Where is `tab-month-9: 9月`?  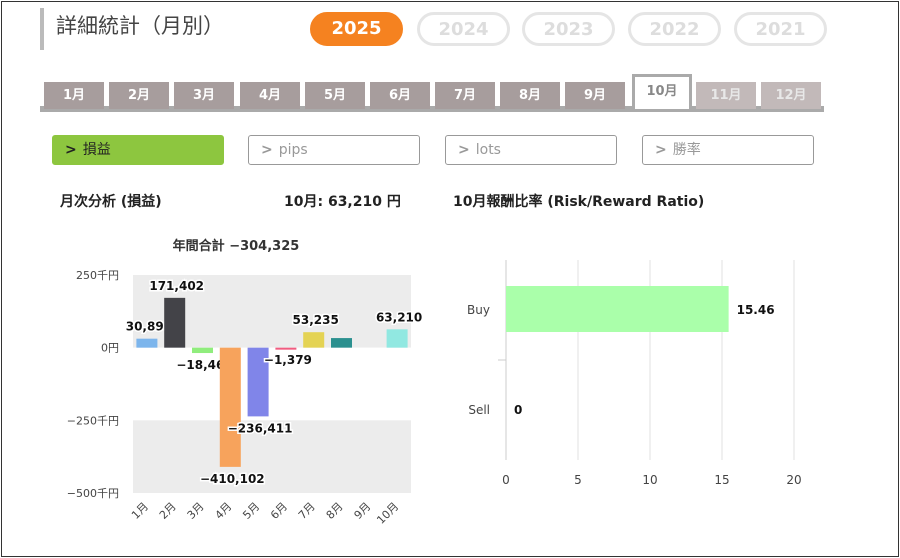 tab-month-9: 9月 is located at coordinates (595, 95).